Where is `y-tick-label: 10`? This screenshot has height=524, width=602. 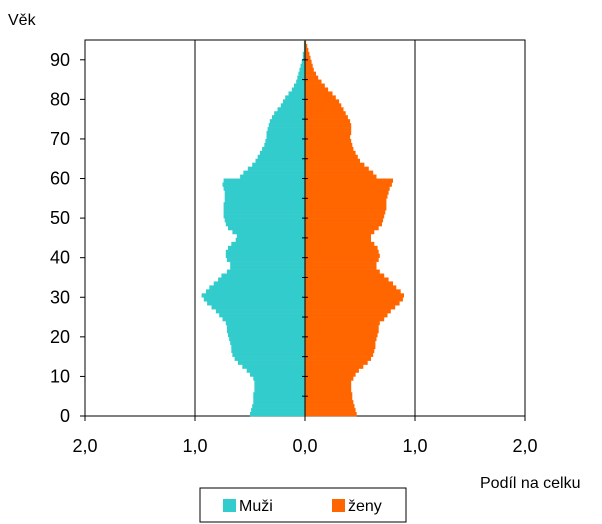
y-tick-label: 10 is located at coordinates (60, 376).